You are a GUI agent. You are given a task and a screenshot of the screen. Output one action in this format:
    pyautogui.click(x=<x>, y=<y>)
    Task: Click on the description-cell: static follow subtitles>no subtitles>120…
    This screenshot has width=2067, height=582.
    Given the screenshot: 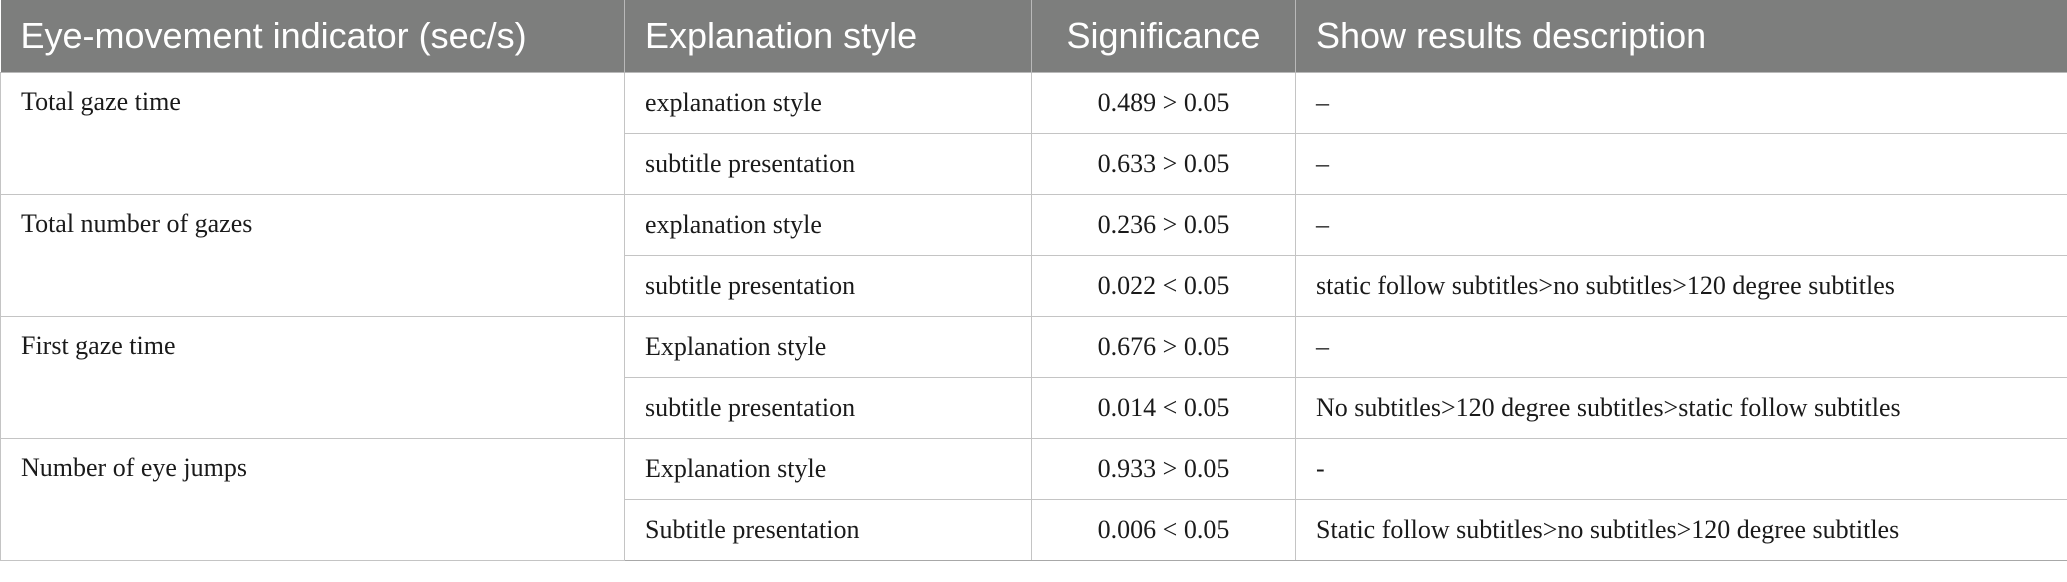 What is the action you would take?
    pyautogui.click(x=1681, y=285)
    